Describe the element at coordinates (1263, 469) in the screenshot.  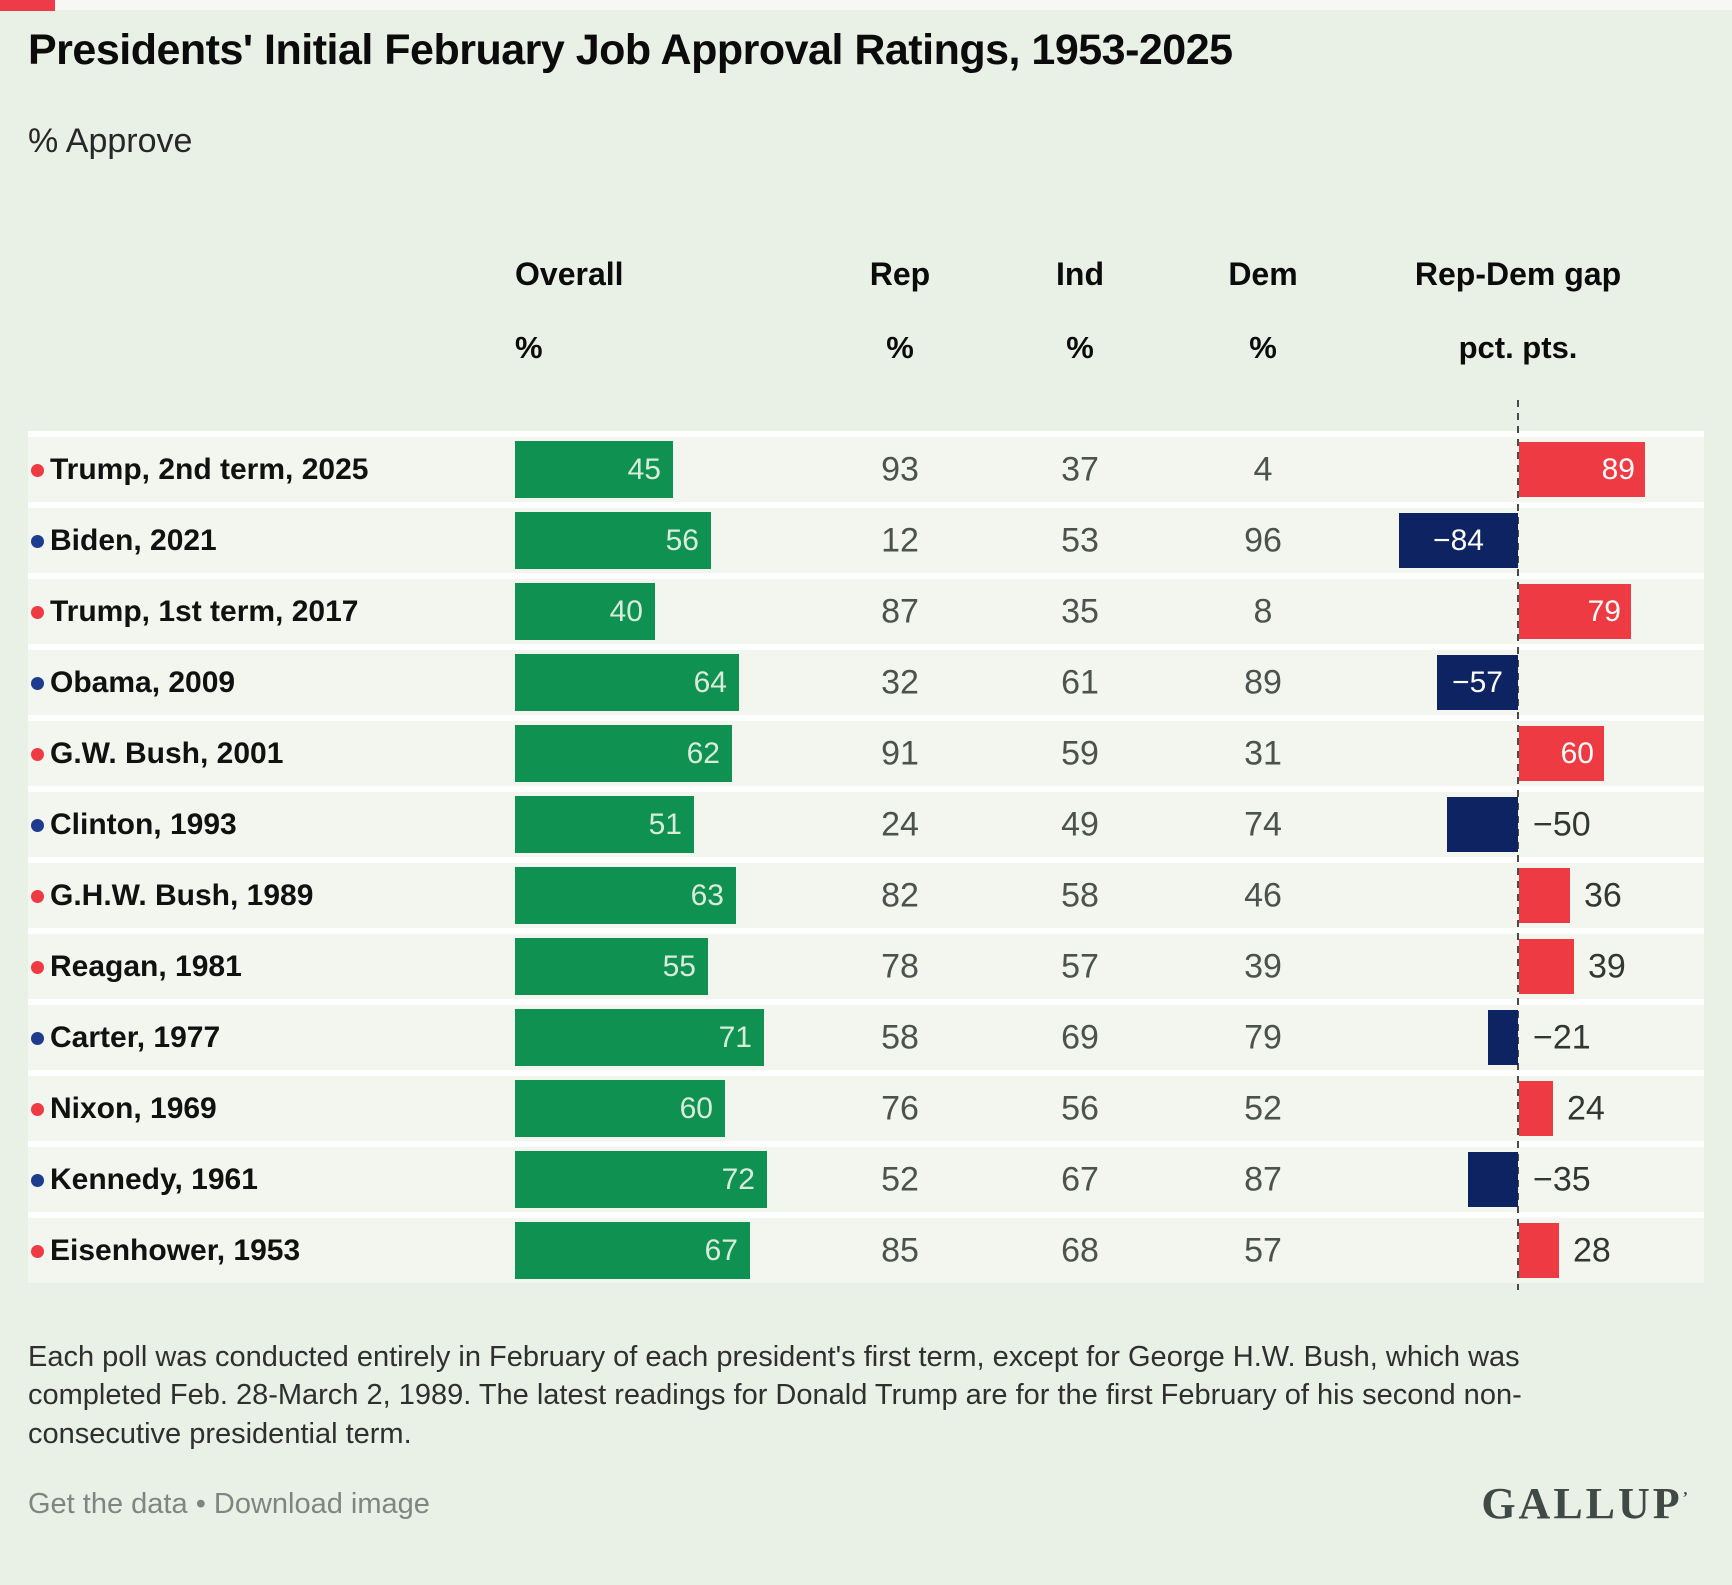
I see `dem-value: 4` at that location.